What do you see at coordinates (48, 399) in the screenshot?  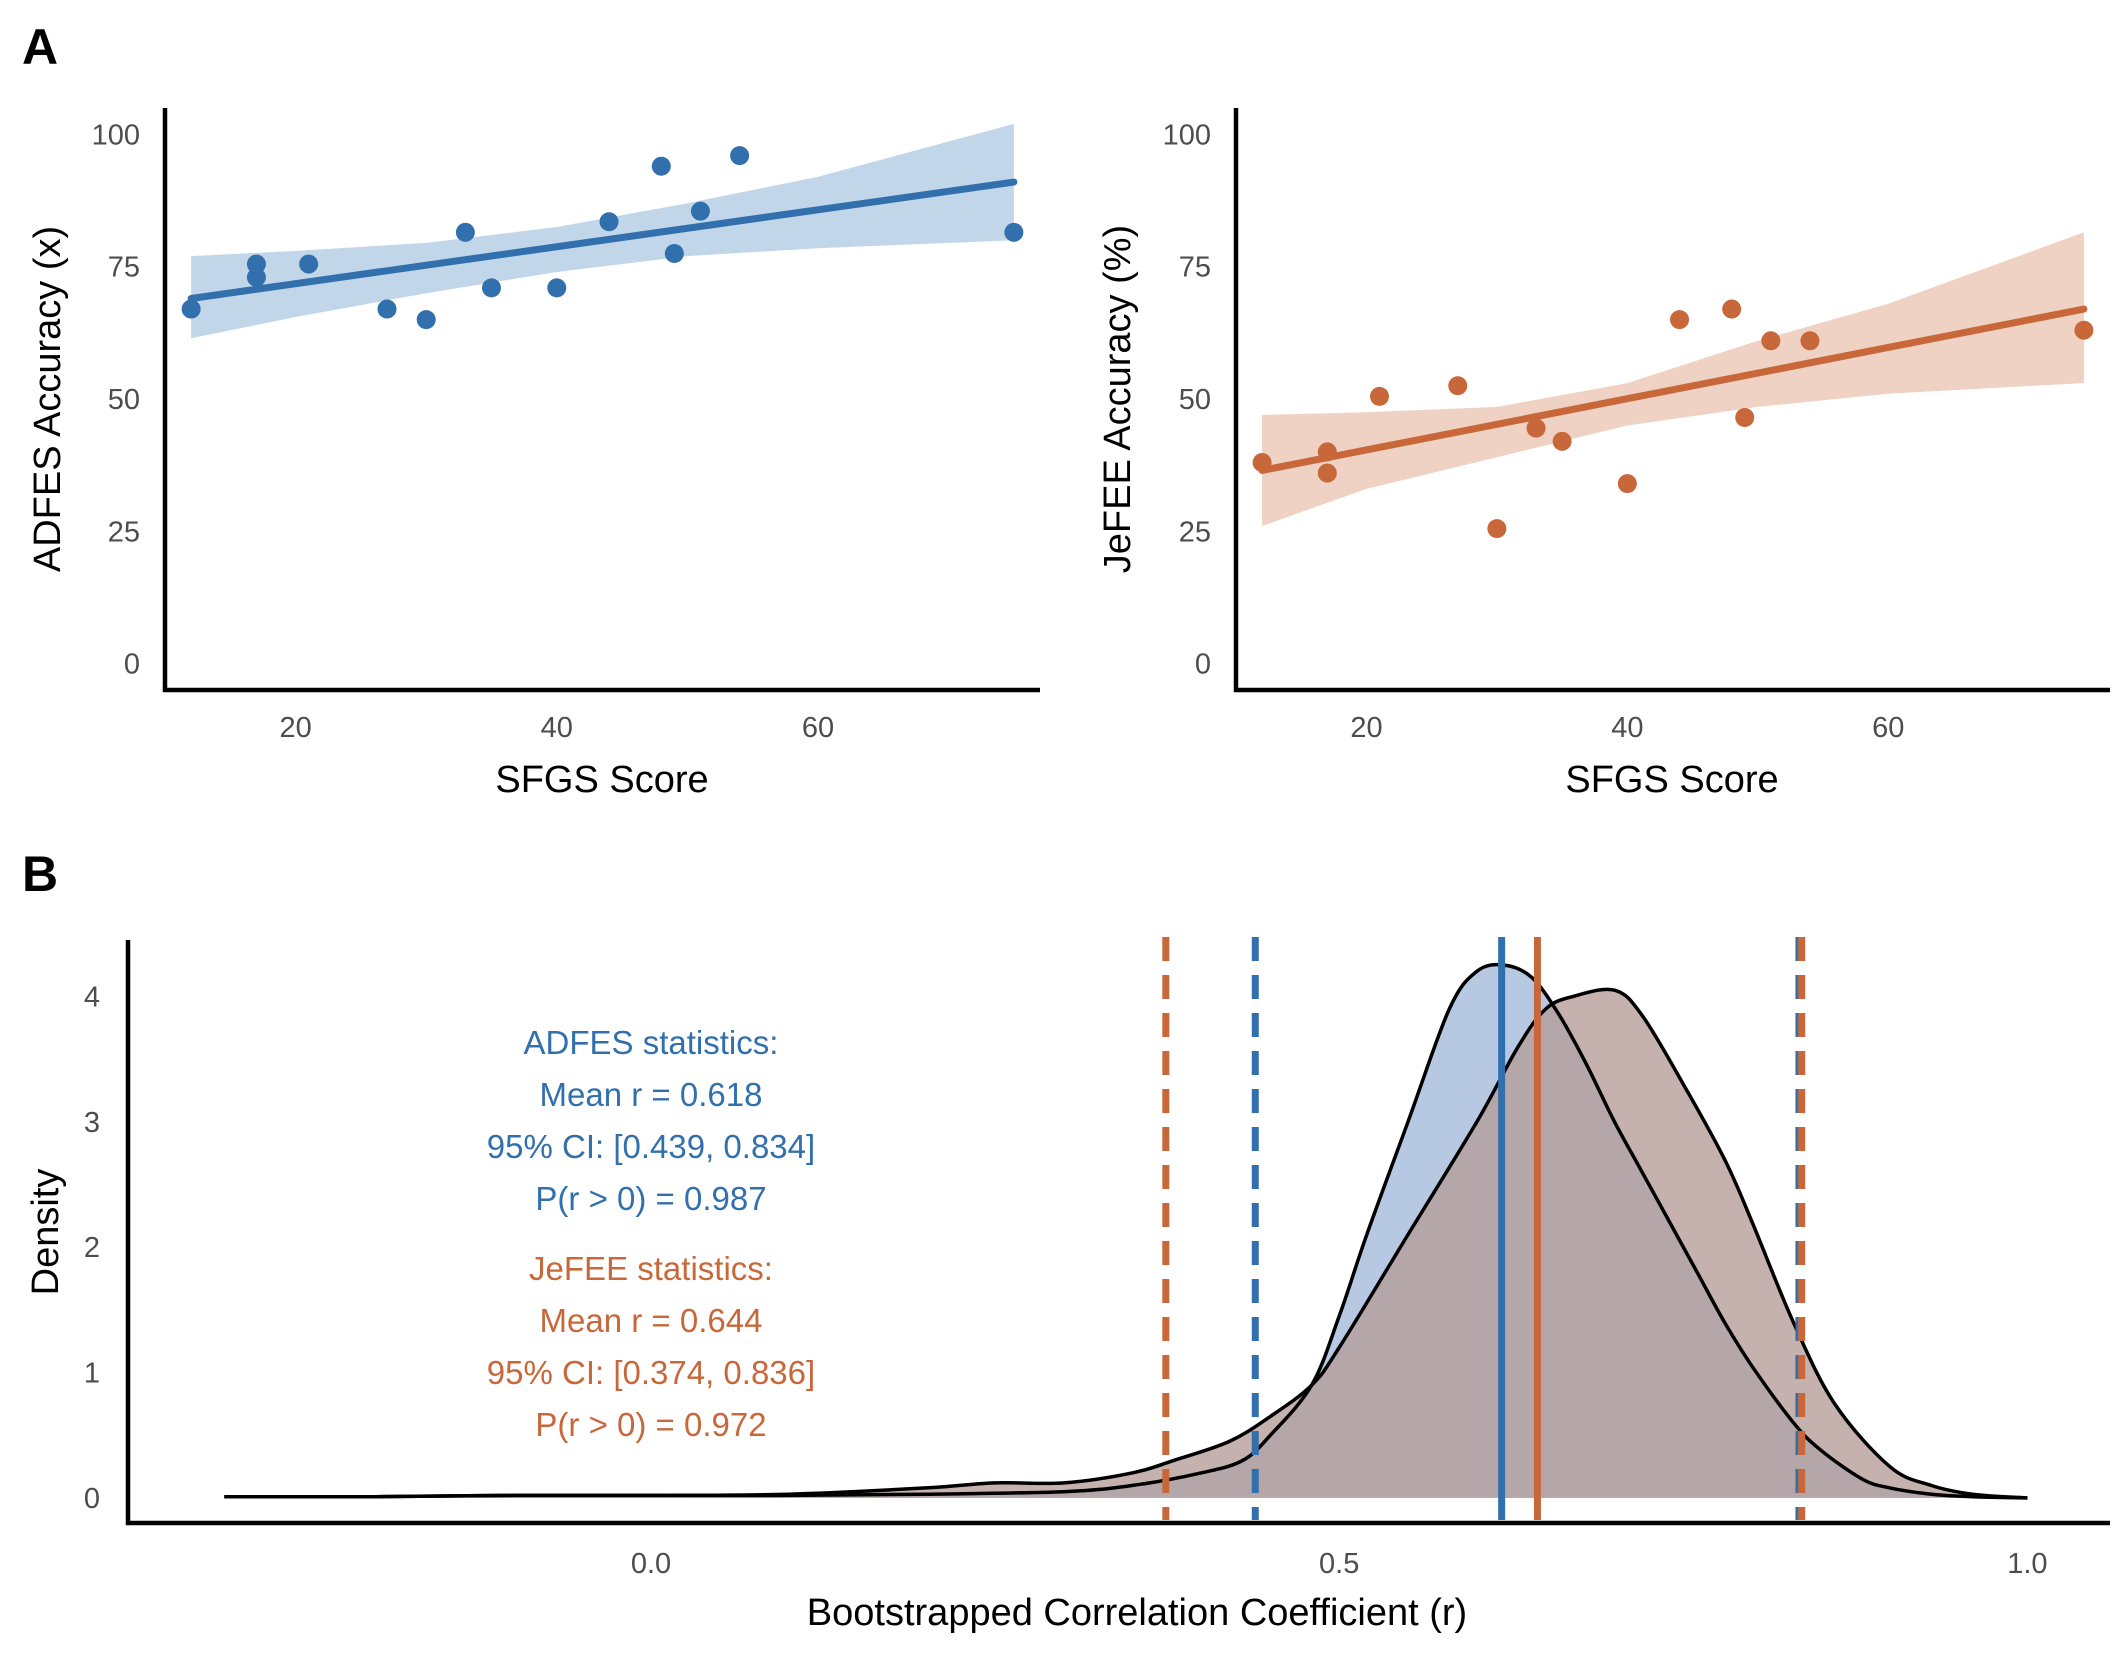 I see `adfes-y-axis-title: ADFES Accuracy (x)` at bounding box center [48, 399].